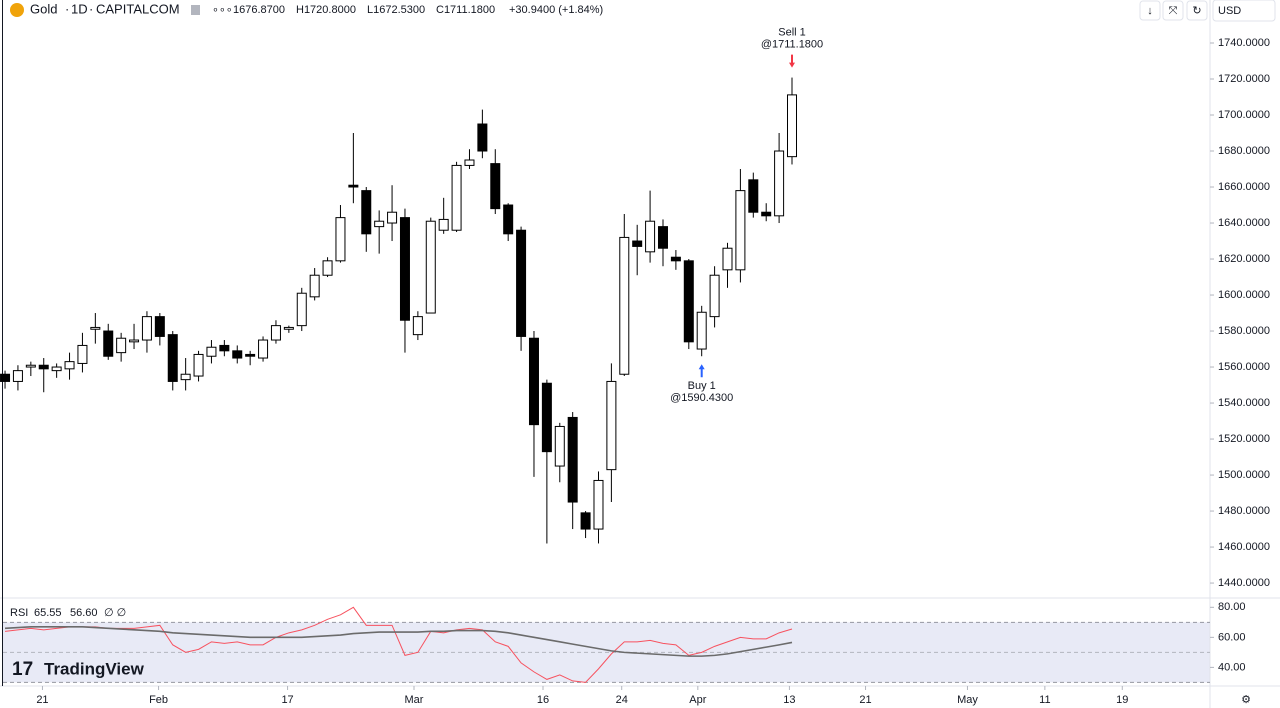 This screenshot has height=708, width=1280. I want to click on interval: 1D, so click(79, 8).